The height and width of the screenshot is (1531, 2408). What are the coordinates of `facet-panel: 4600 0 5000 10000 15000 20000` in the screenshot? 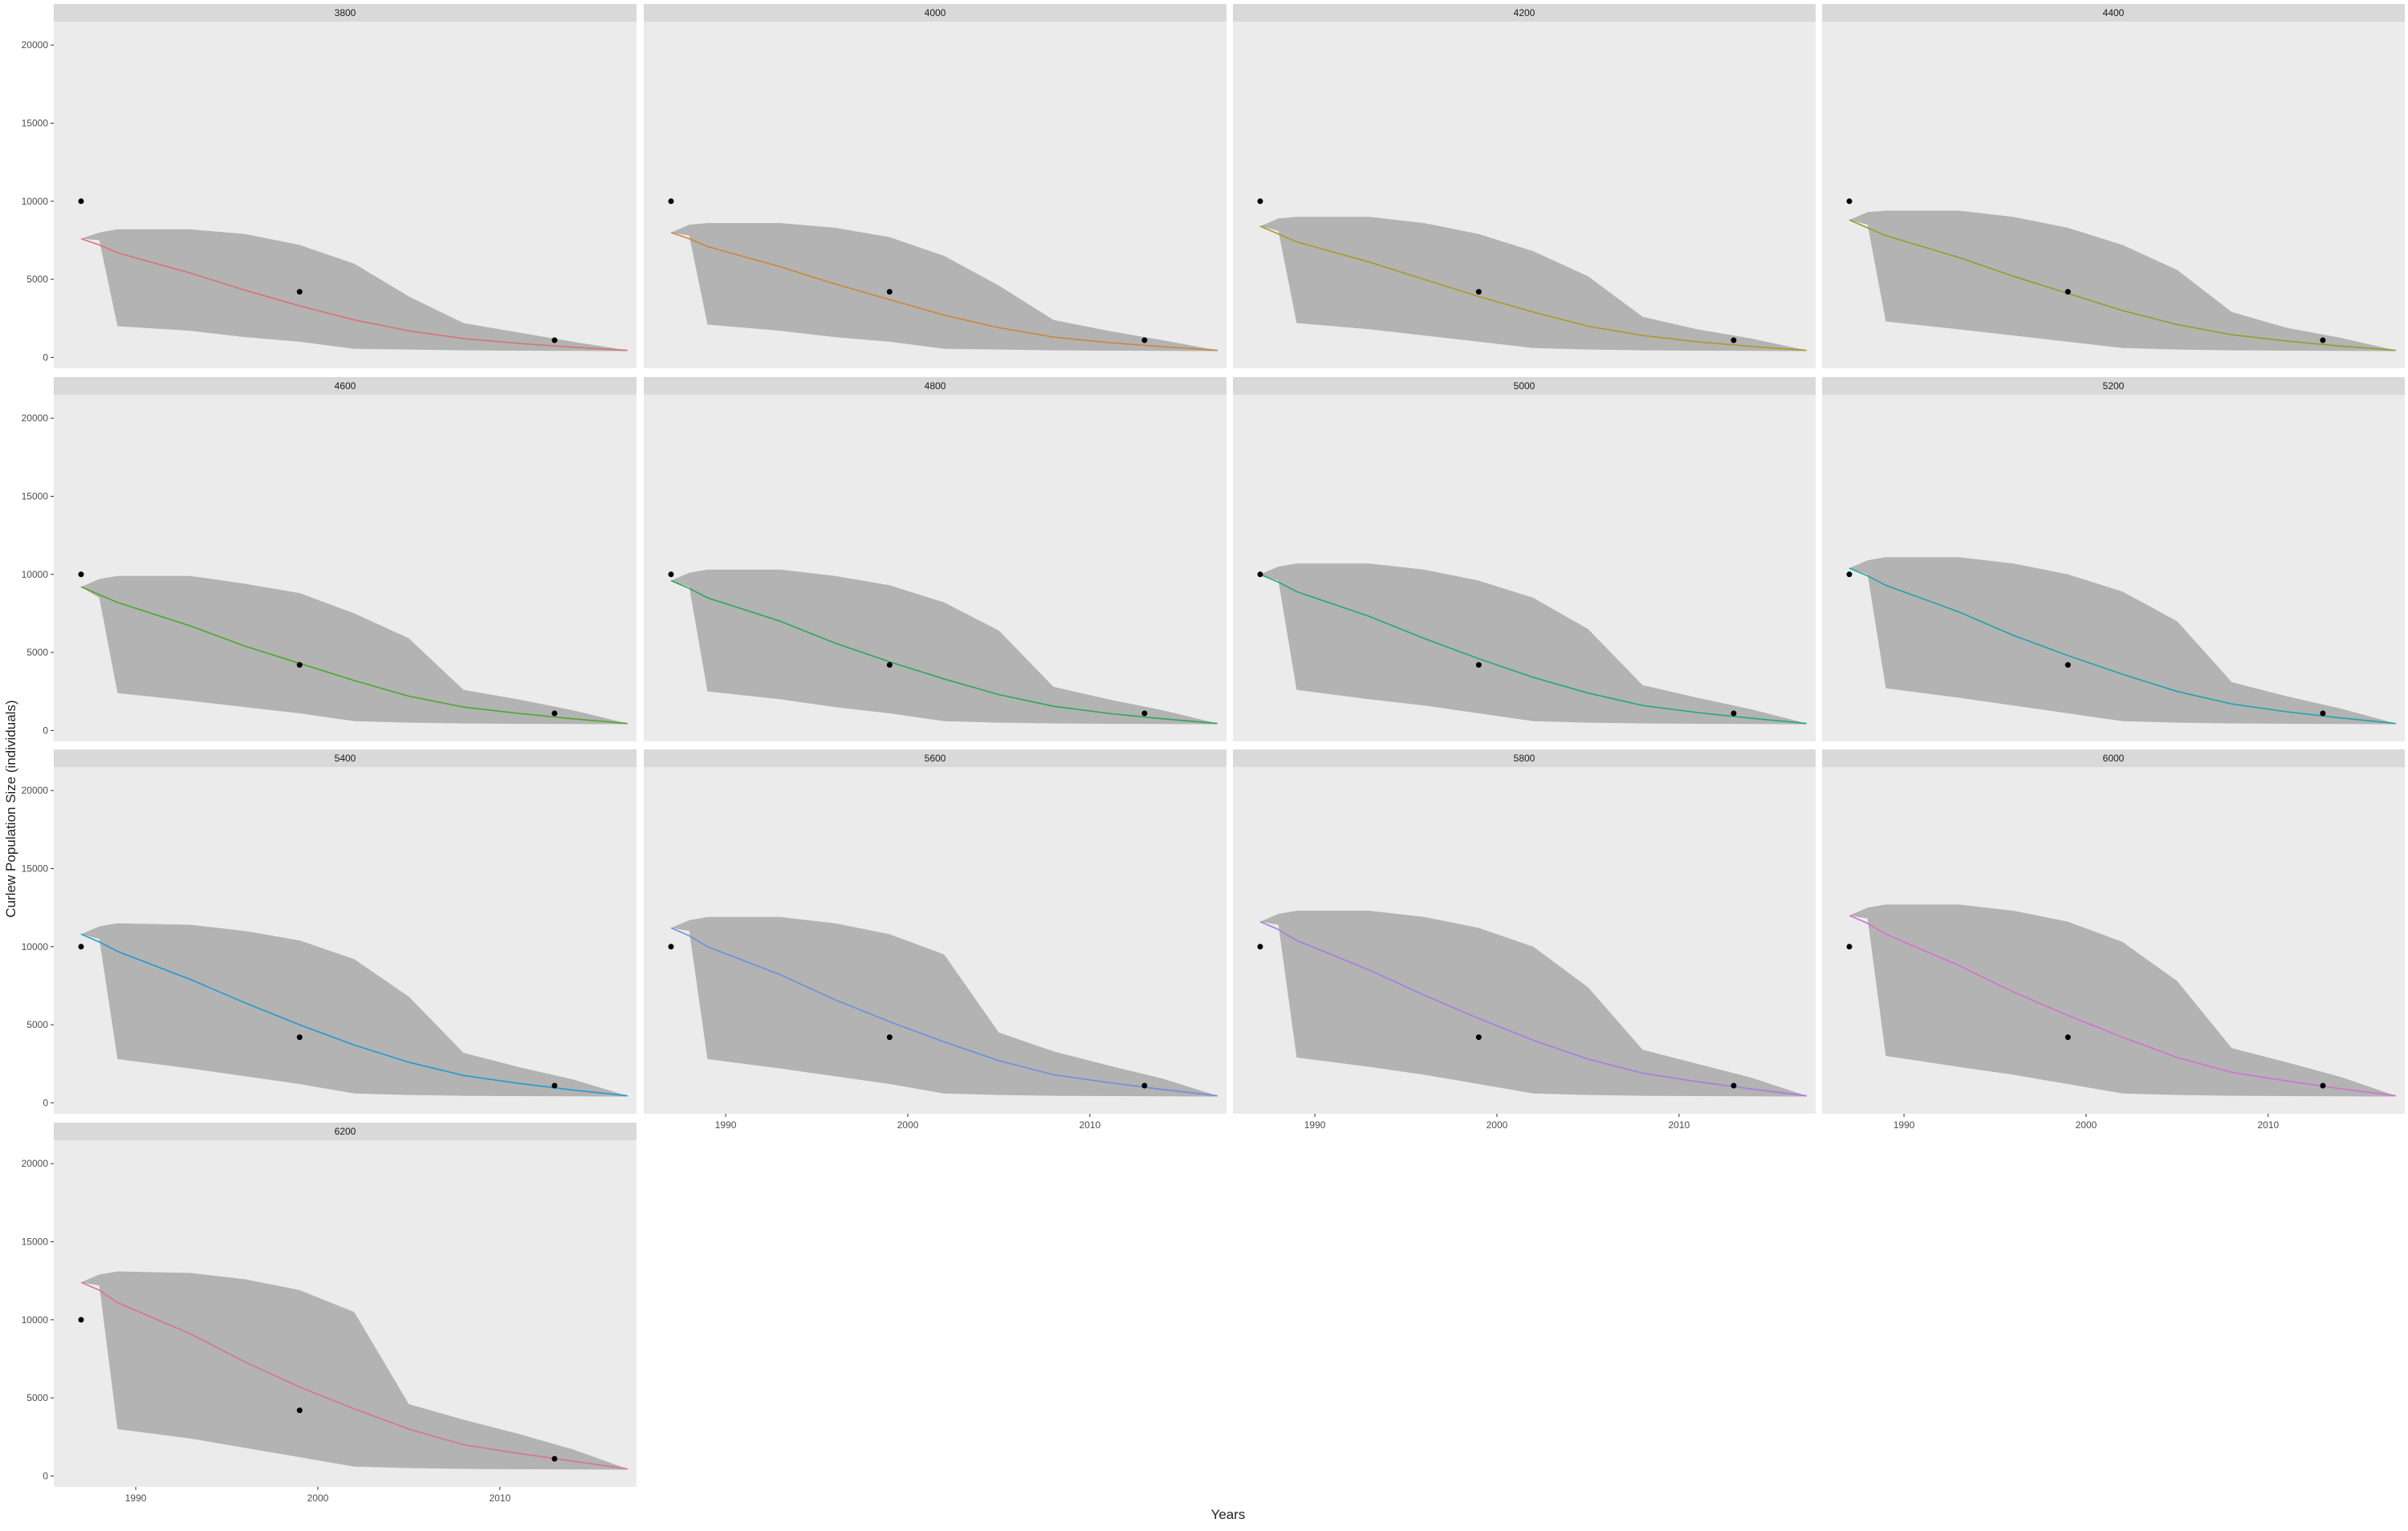 It's located at (329, 559).